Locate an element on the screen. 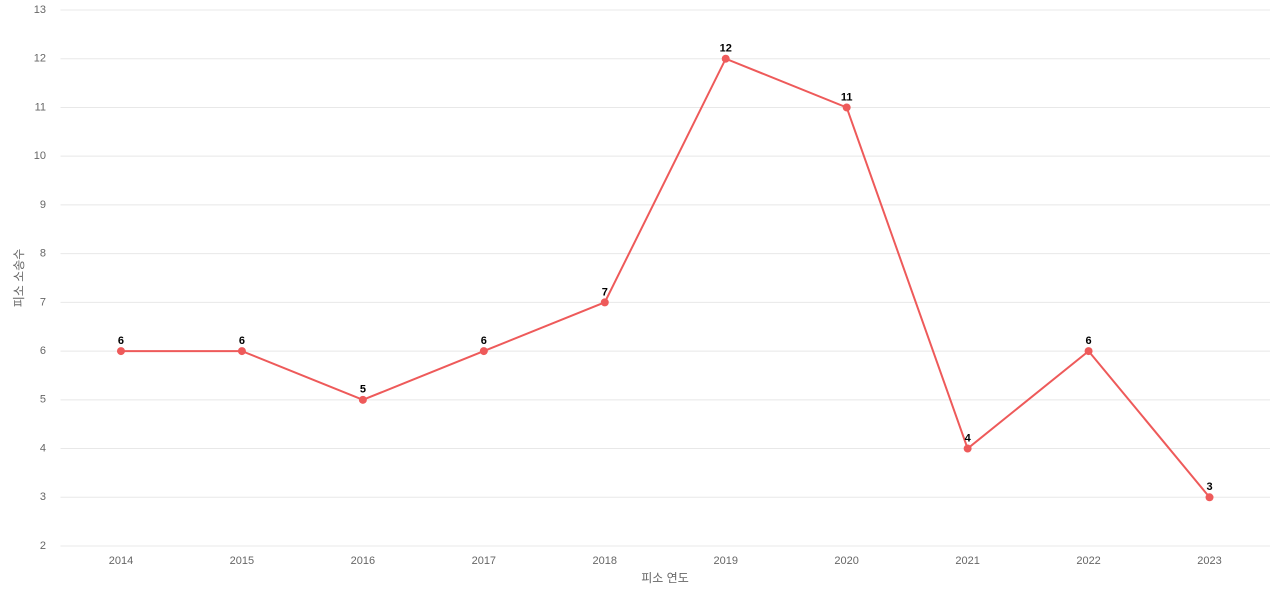  y-axis-label: 피소 소송수 is located at coordinates (19, 278).